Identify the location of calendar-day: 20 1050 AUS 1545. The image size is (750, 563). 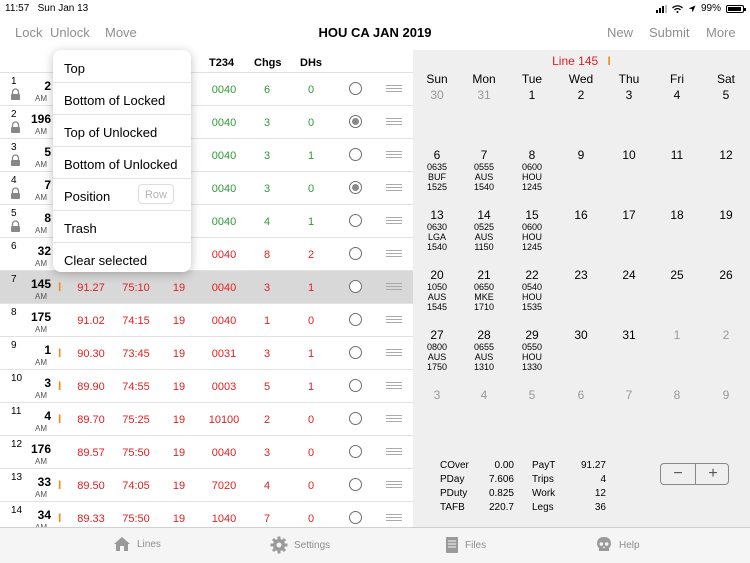
(437, 290).